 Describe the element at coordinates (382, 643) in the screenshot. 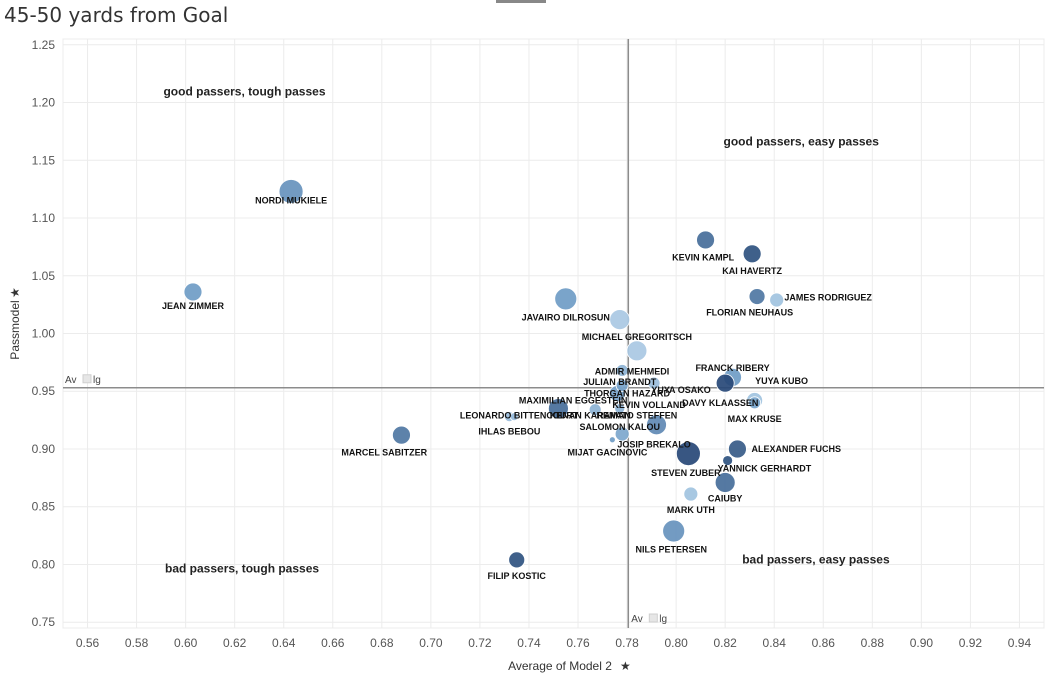

I see `x-tick-label: 0.68` at that location.